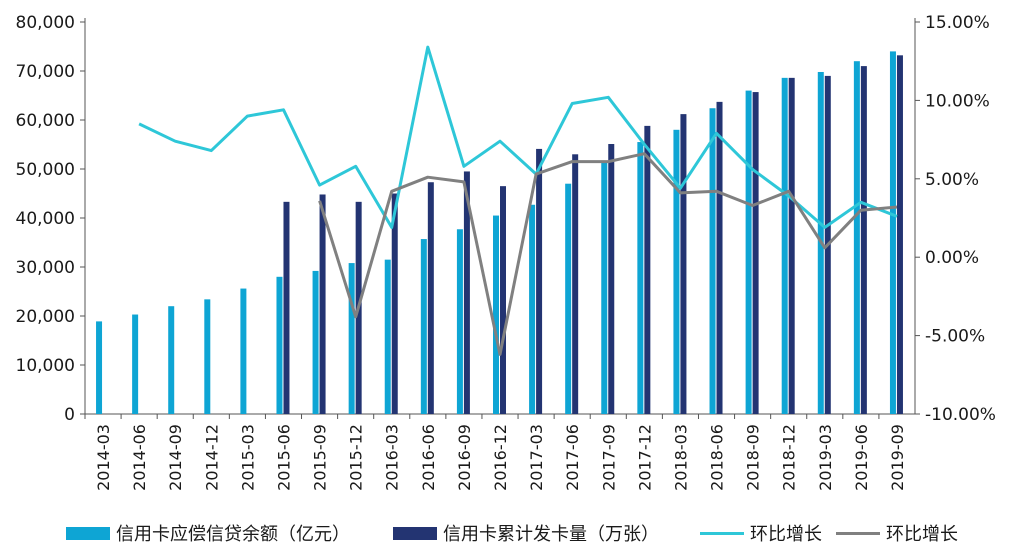  I want to click on x-tick-label: 2018-09, so click(753, 457).